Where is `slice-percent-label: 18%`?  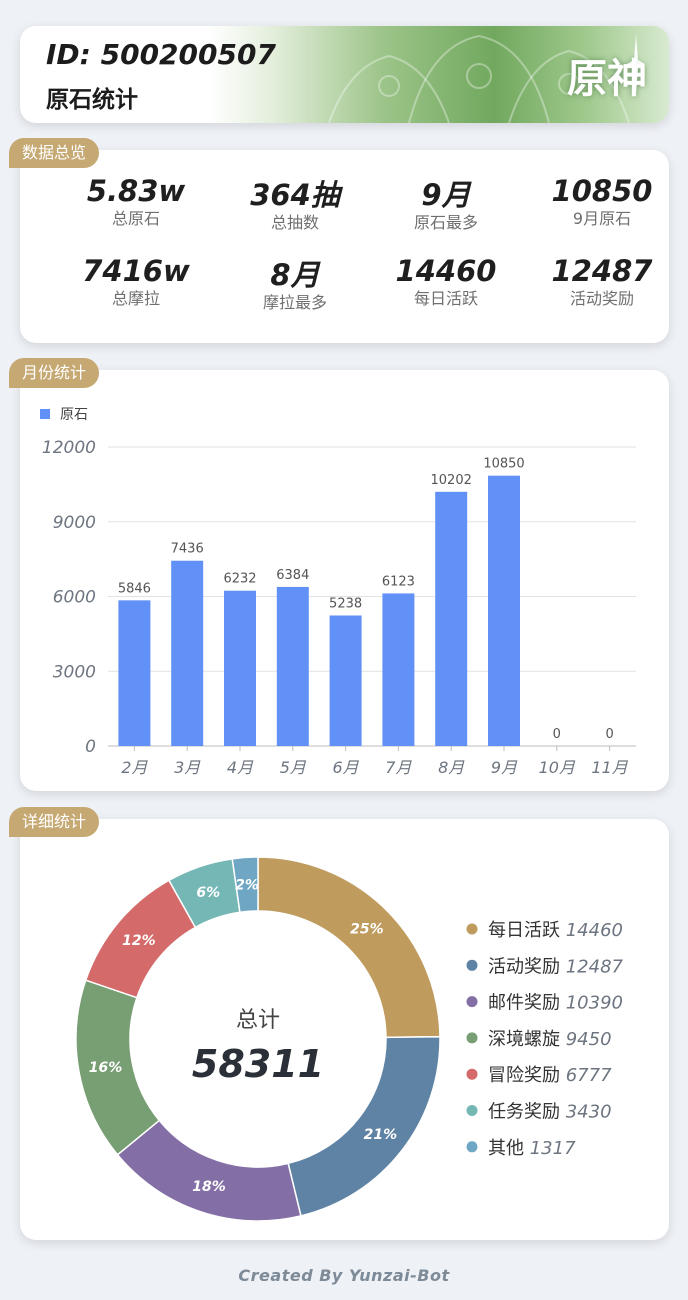 slice-percent-label: 18% is located at coordinates (209, 1187).